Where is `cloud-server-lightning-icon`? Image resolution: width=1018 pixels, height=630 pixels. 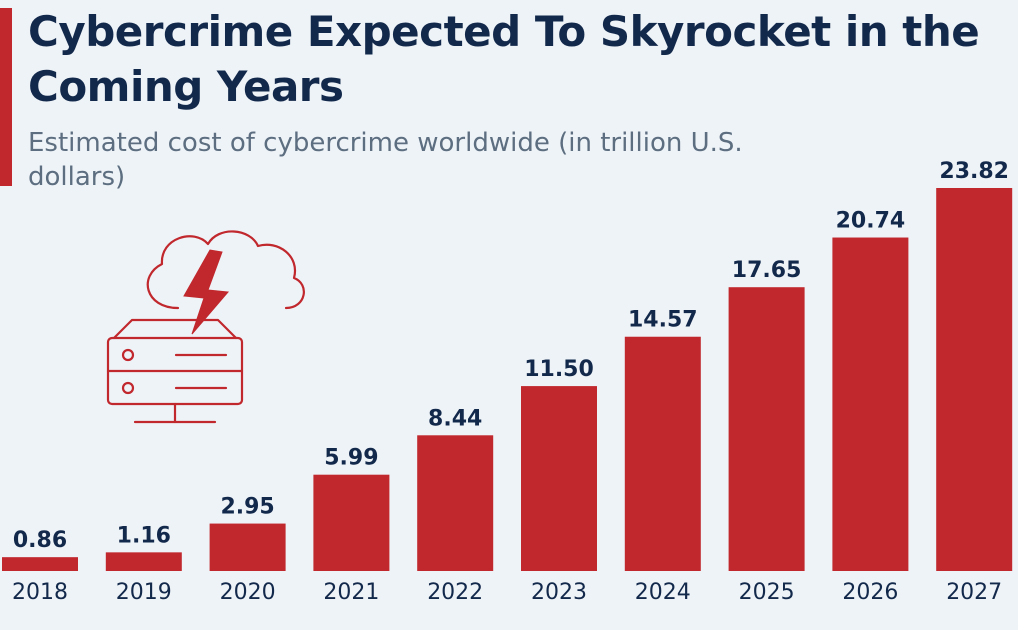
cloud-server-lightning-icon is located at coordinates (205, 327).